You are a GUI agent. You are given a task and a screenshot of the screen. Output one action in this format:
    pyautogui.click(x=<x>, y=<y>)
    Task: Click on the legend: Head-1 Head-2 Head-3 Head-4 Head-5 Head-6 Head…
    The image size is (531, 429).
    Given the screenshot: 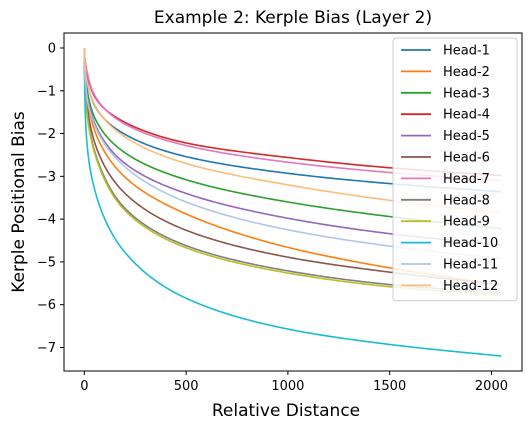 What is the action you would take?
    pyautogui.click(x=455, y=169)
    